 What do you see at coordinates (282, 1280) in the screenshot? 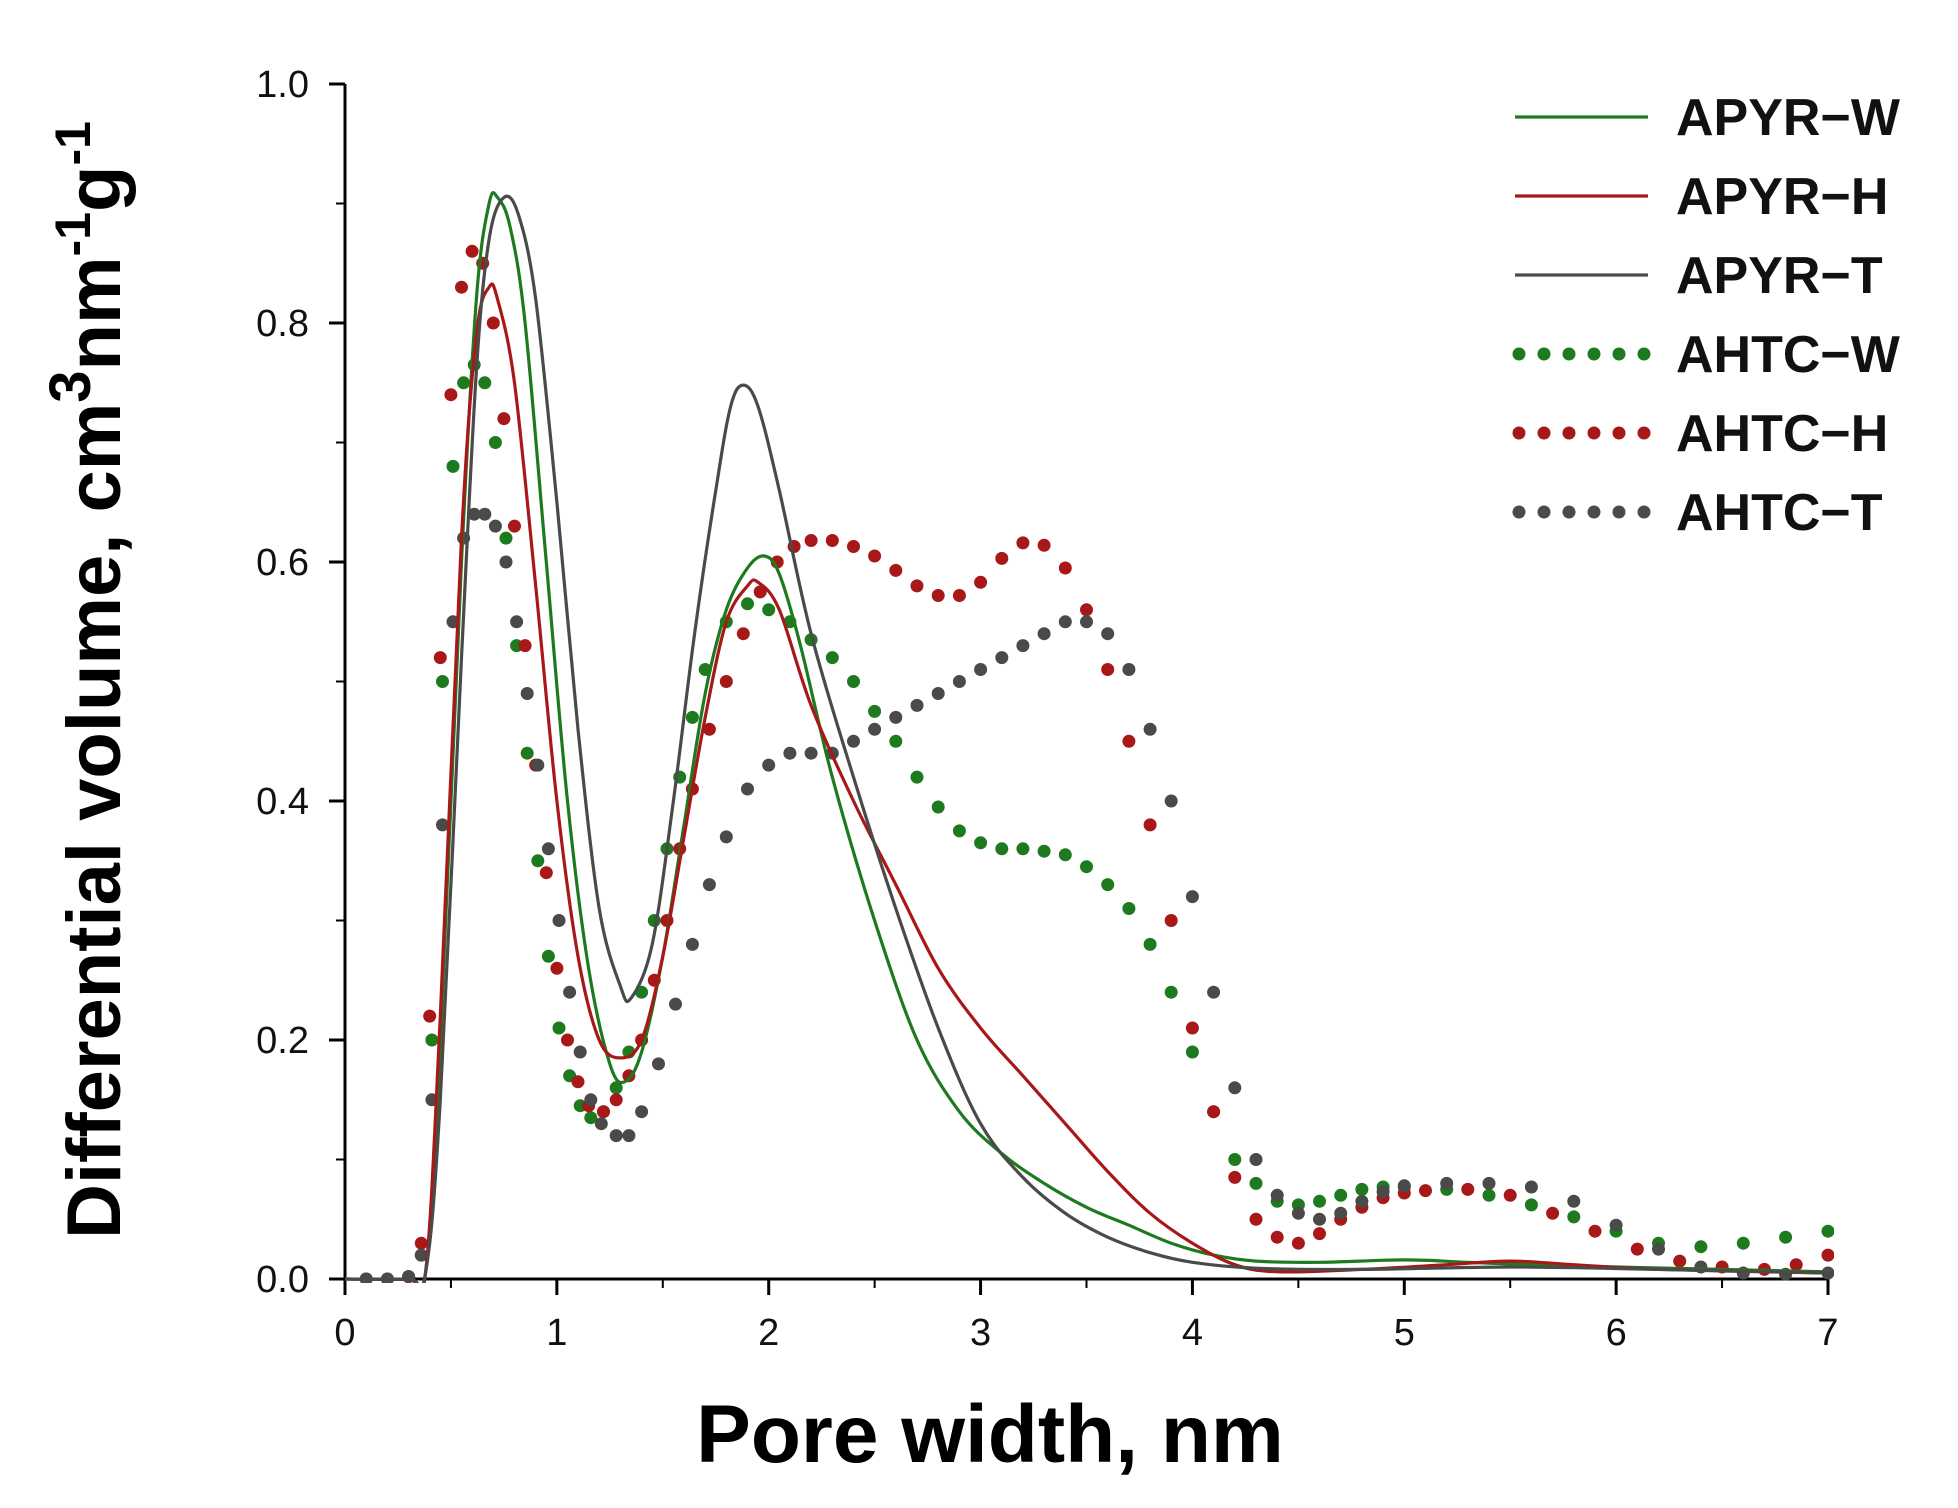
I see `y-tick-label: 0.0` at bounding box center [282, 1280].